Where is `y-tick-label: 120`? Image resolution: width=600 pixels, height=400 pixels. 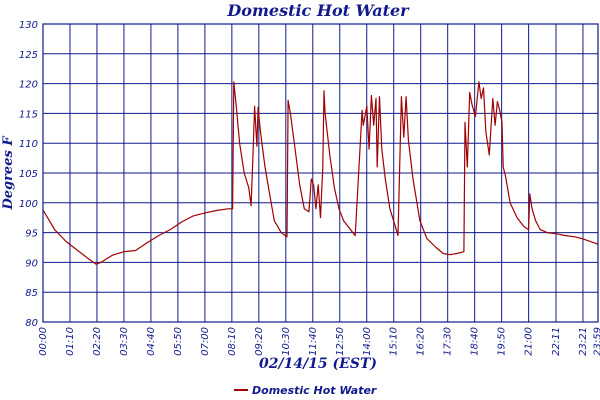
y-tick-label: 120 is located at coordinates (28, 85).